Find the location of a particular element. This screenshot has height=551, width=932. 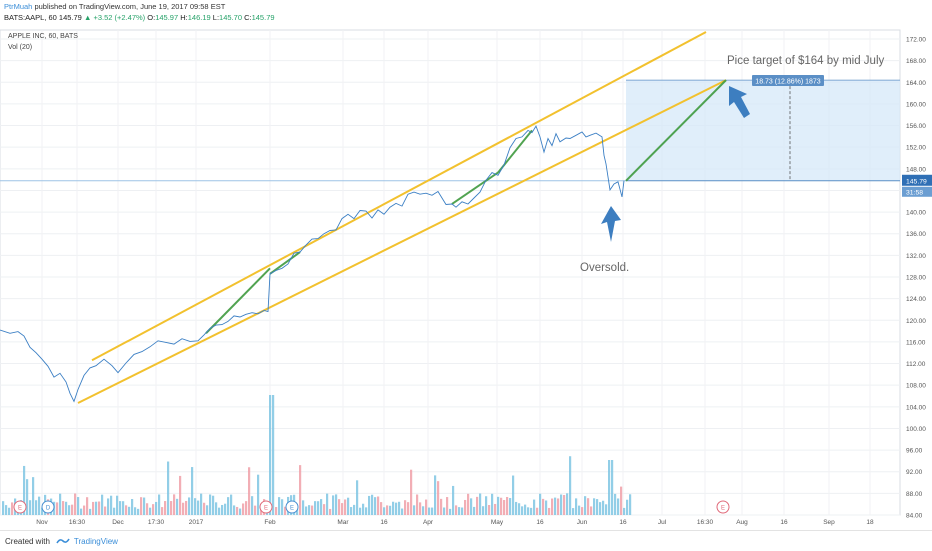

y-tick-label: 152.00 is located at coordinates (916, 148).